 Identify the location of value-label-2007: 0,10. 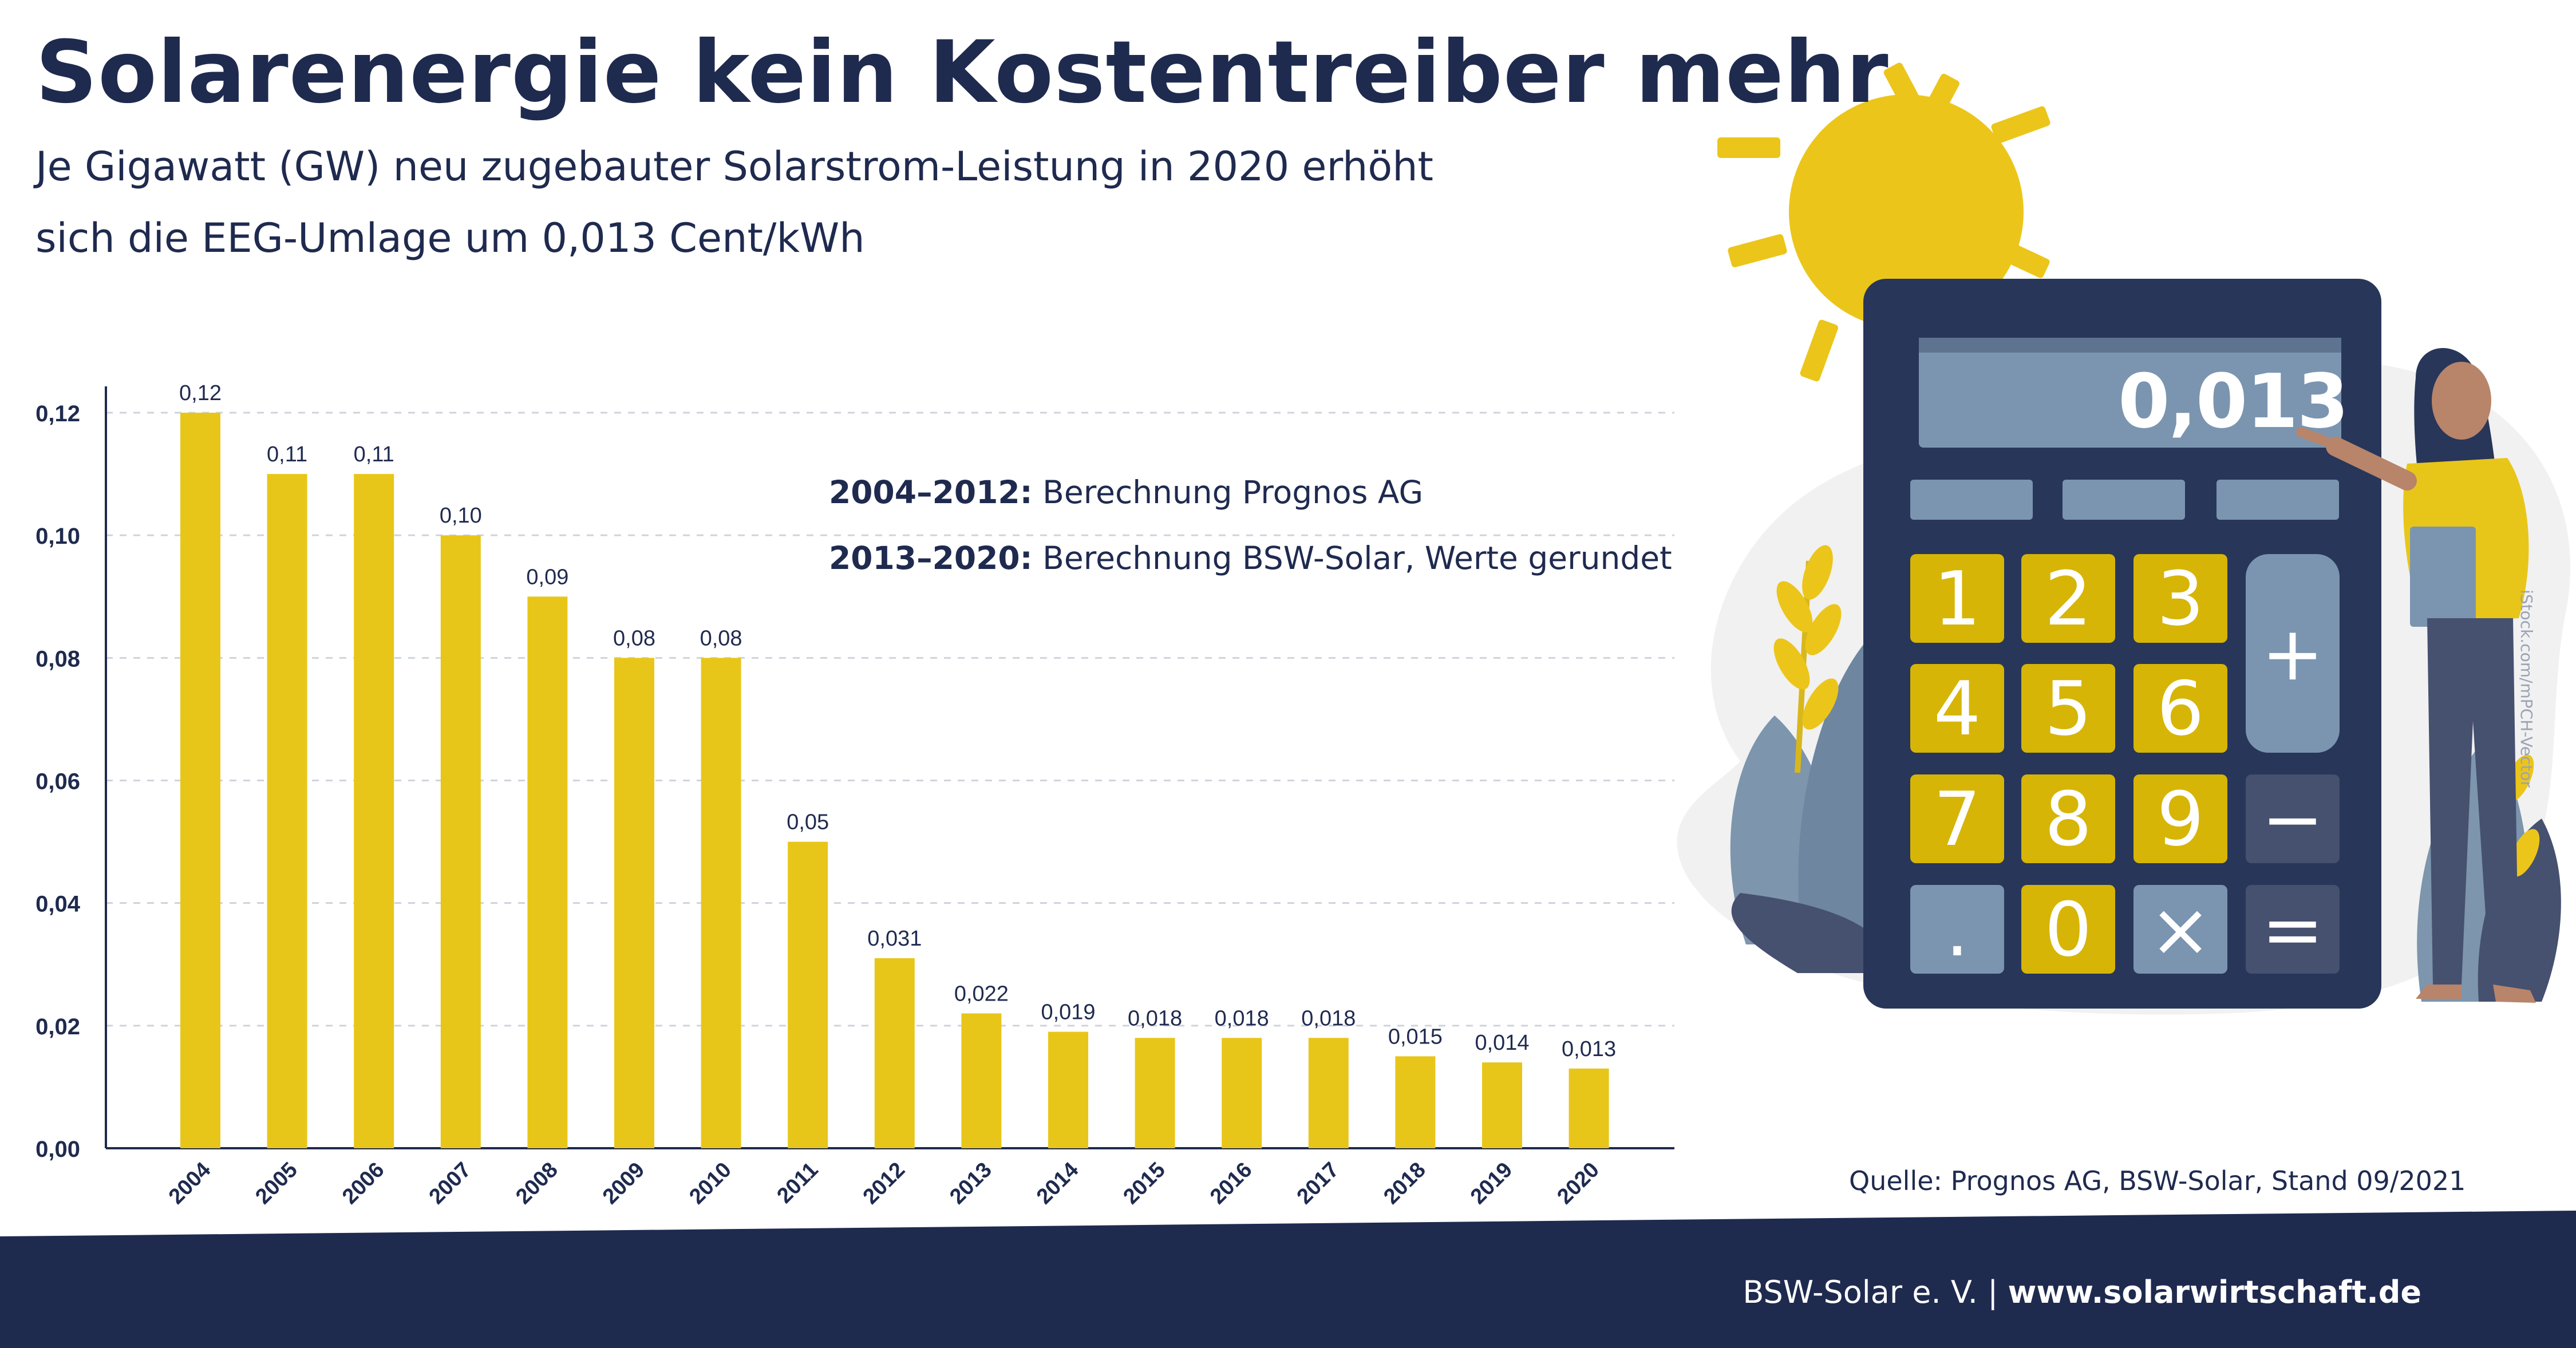
(461, 516).